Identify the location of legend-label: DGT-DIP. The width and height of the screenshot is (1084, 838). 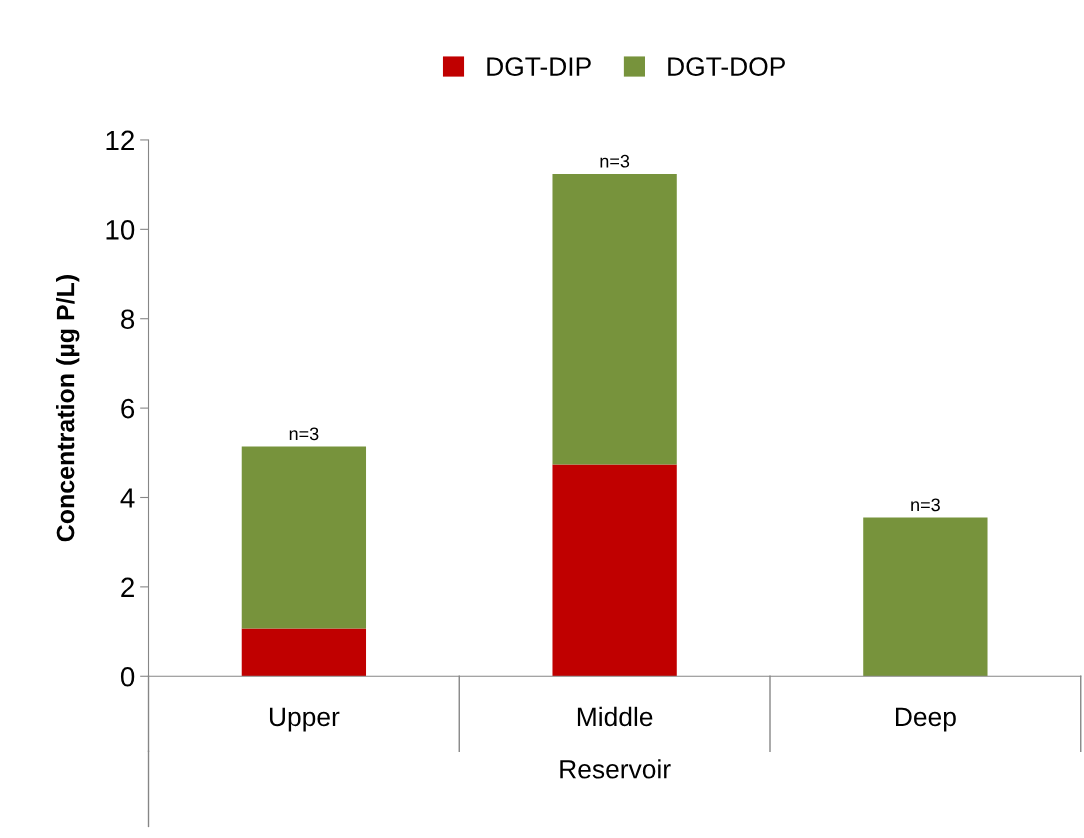
(539, 66).